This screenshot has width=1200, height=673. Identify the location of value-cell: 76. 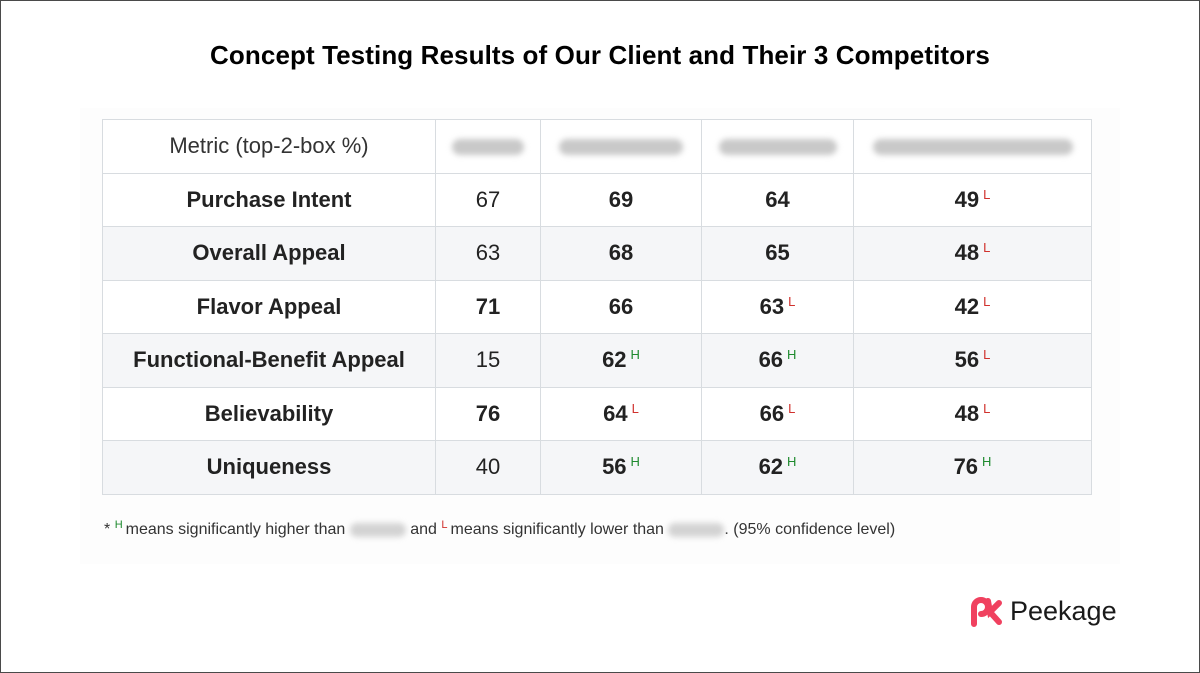
(488, 413).